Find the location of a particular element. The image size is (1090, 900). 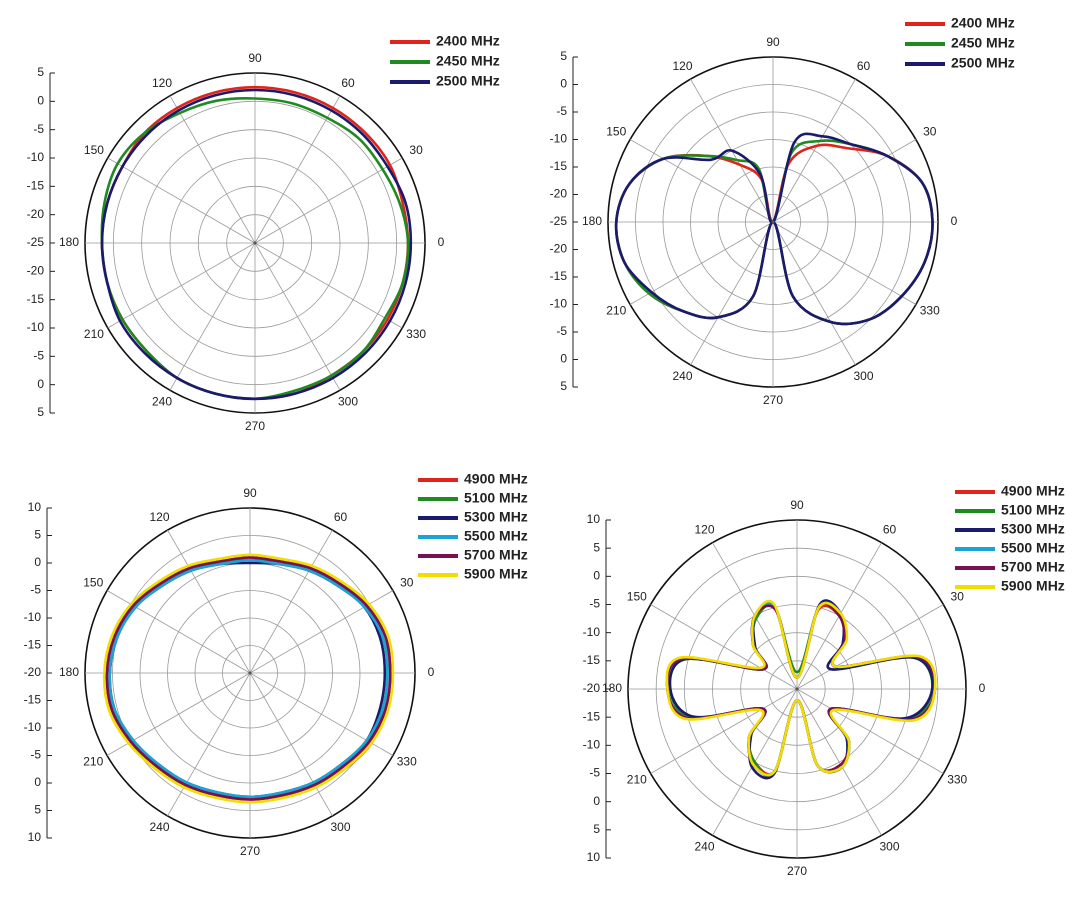

legend-label: 2450 MHz is located at coordinates (468, 61).